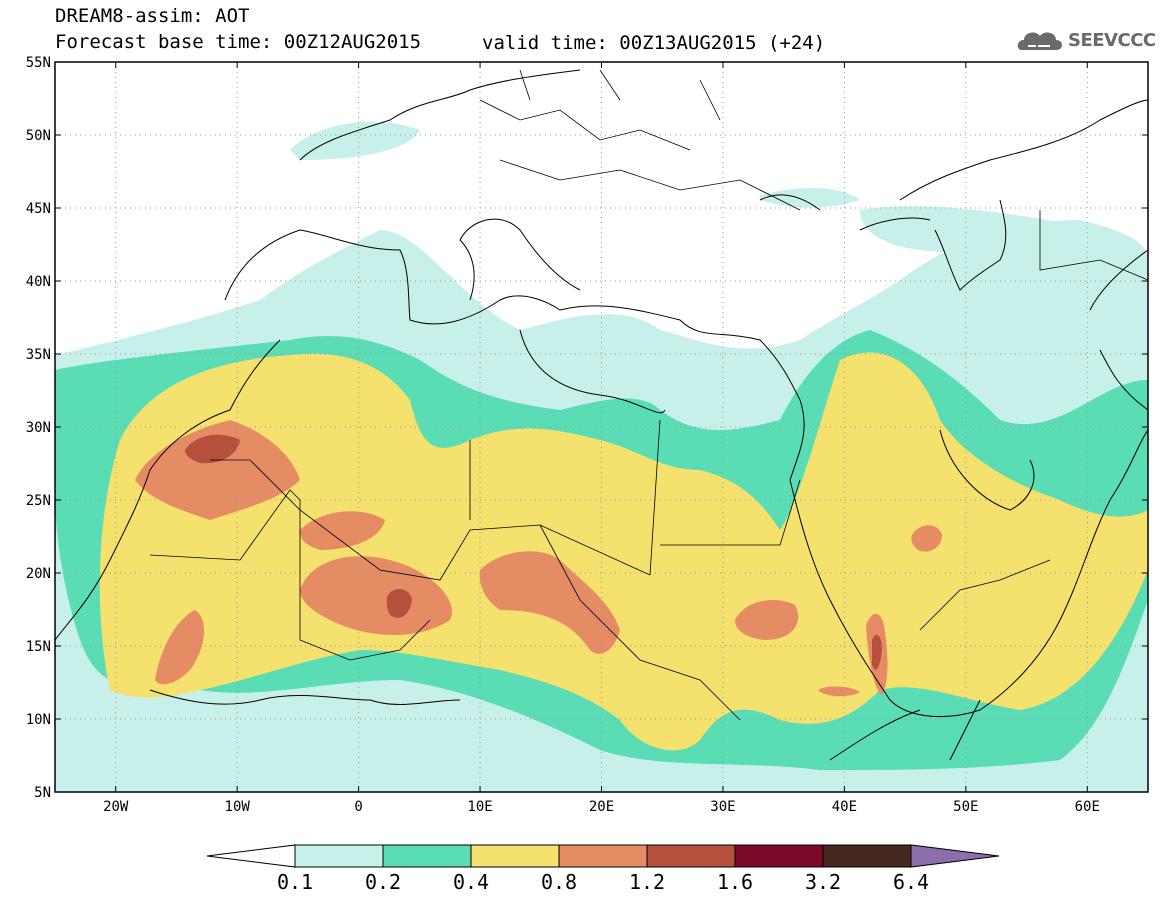 This screenshot has width=1165, height=905. I want to click on colorbar-label: 6.4, so click(911, 882).